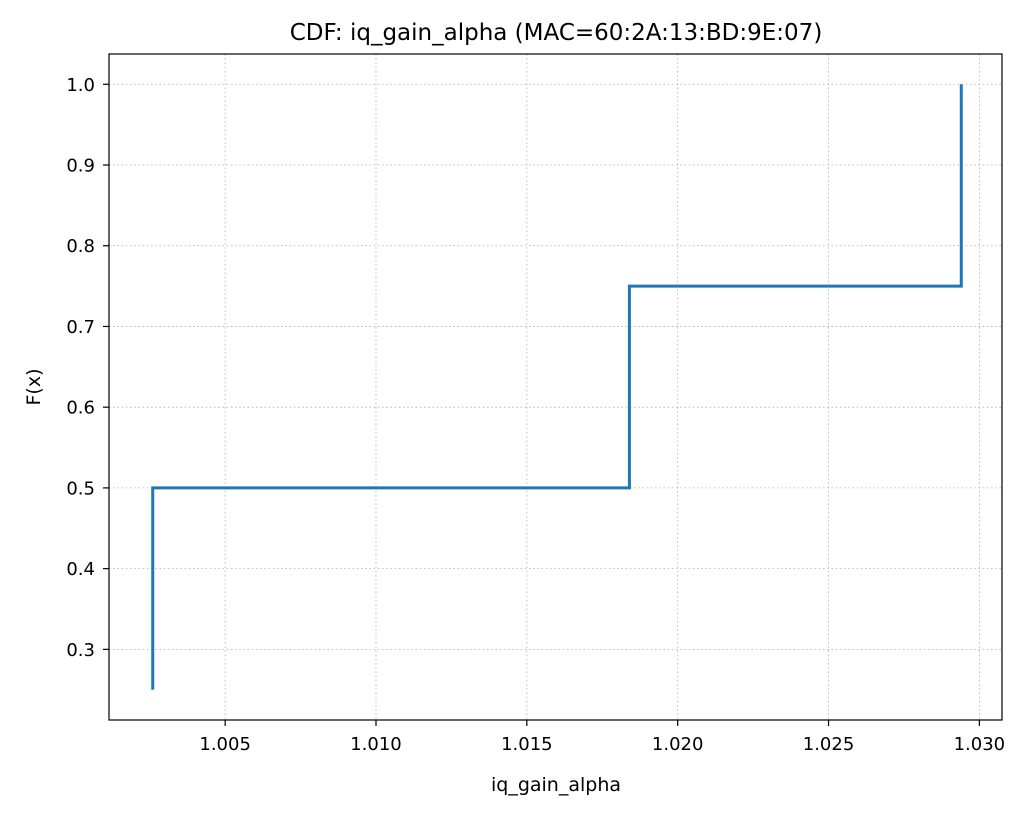 Image resolution: width=1031 pixels, height=815 pixels. Describe the element at coordinates (225, 744) in the screenshot. I see `x-tick-label: 1.005` at that location.